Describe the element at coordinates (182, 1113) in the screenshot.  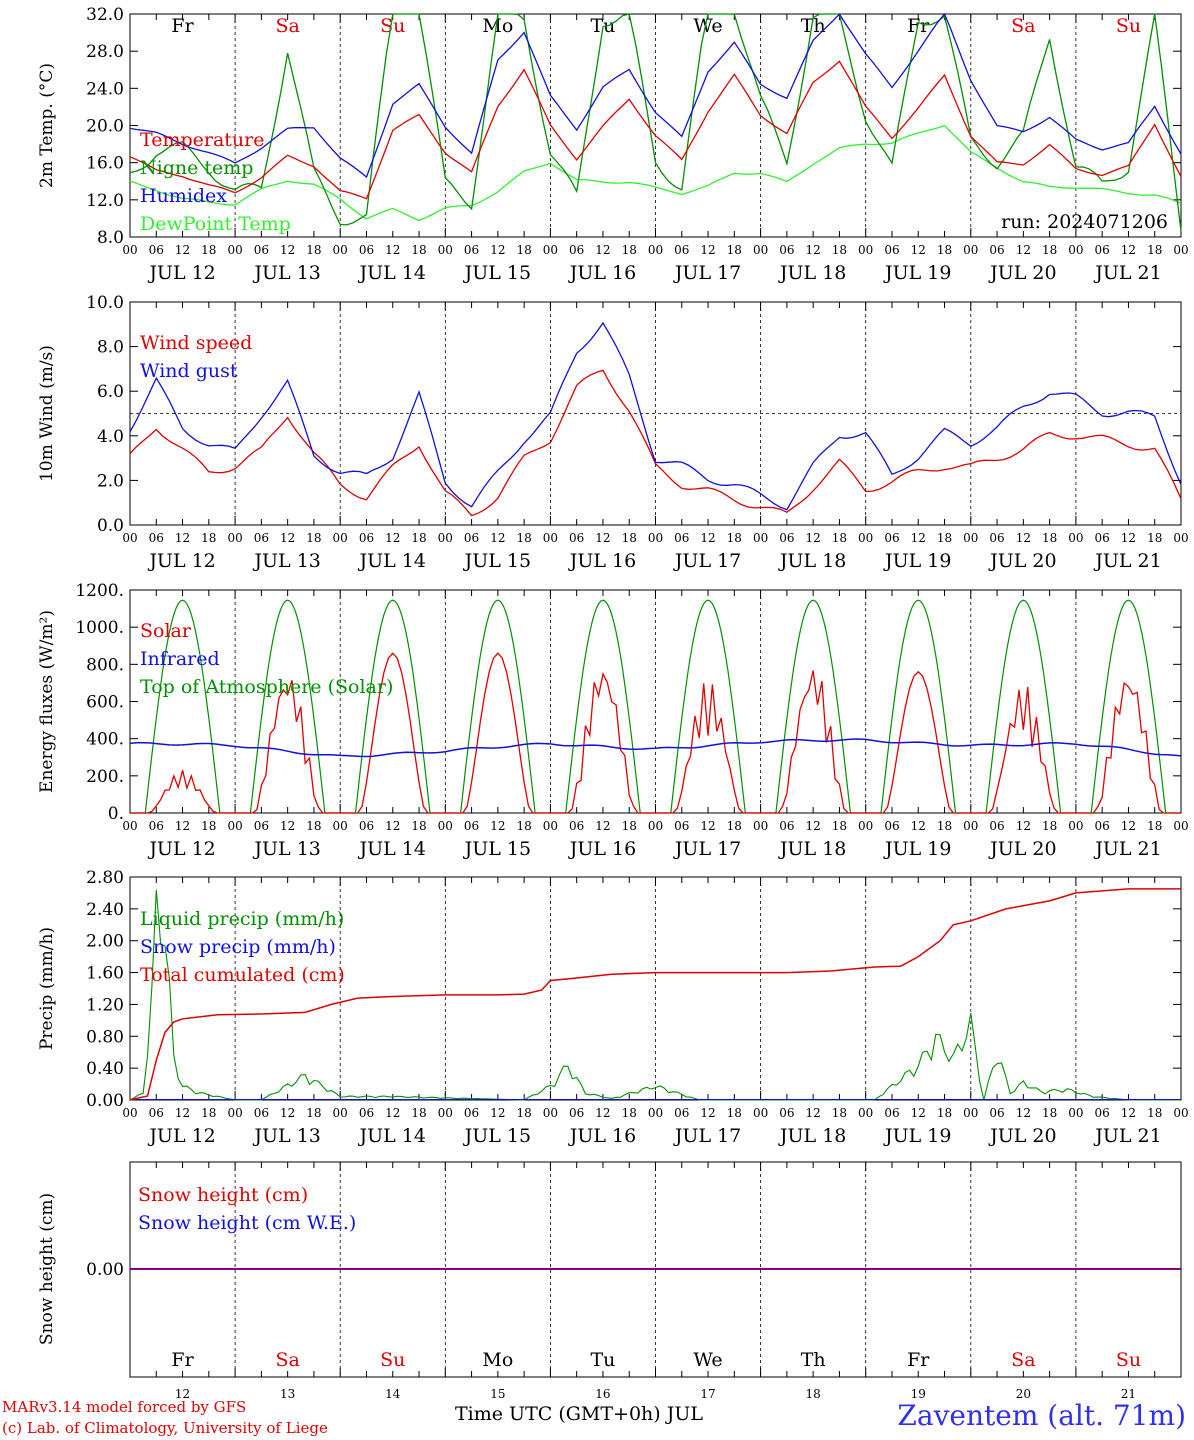
I see `hour-tick-label-4-12: 12` at that location.